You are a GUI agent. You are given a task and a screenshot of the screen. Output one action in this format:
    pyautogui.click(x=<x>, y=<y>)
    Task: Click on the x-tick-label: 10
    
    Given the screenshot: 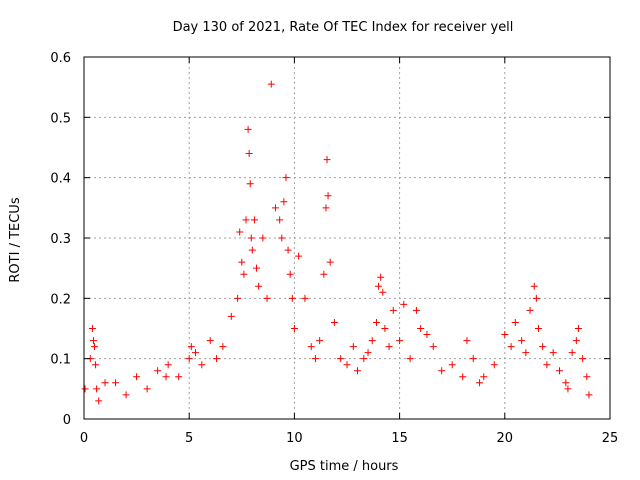 What is the action you would take?
    pyautogui.click(x=294, y=438)
    